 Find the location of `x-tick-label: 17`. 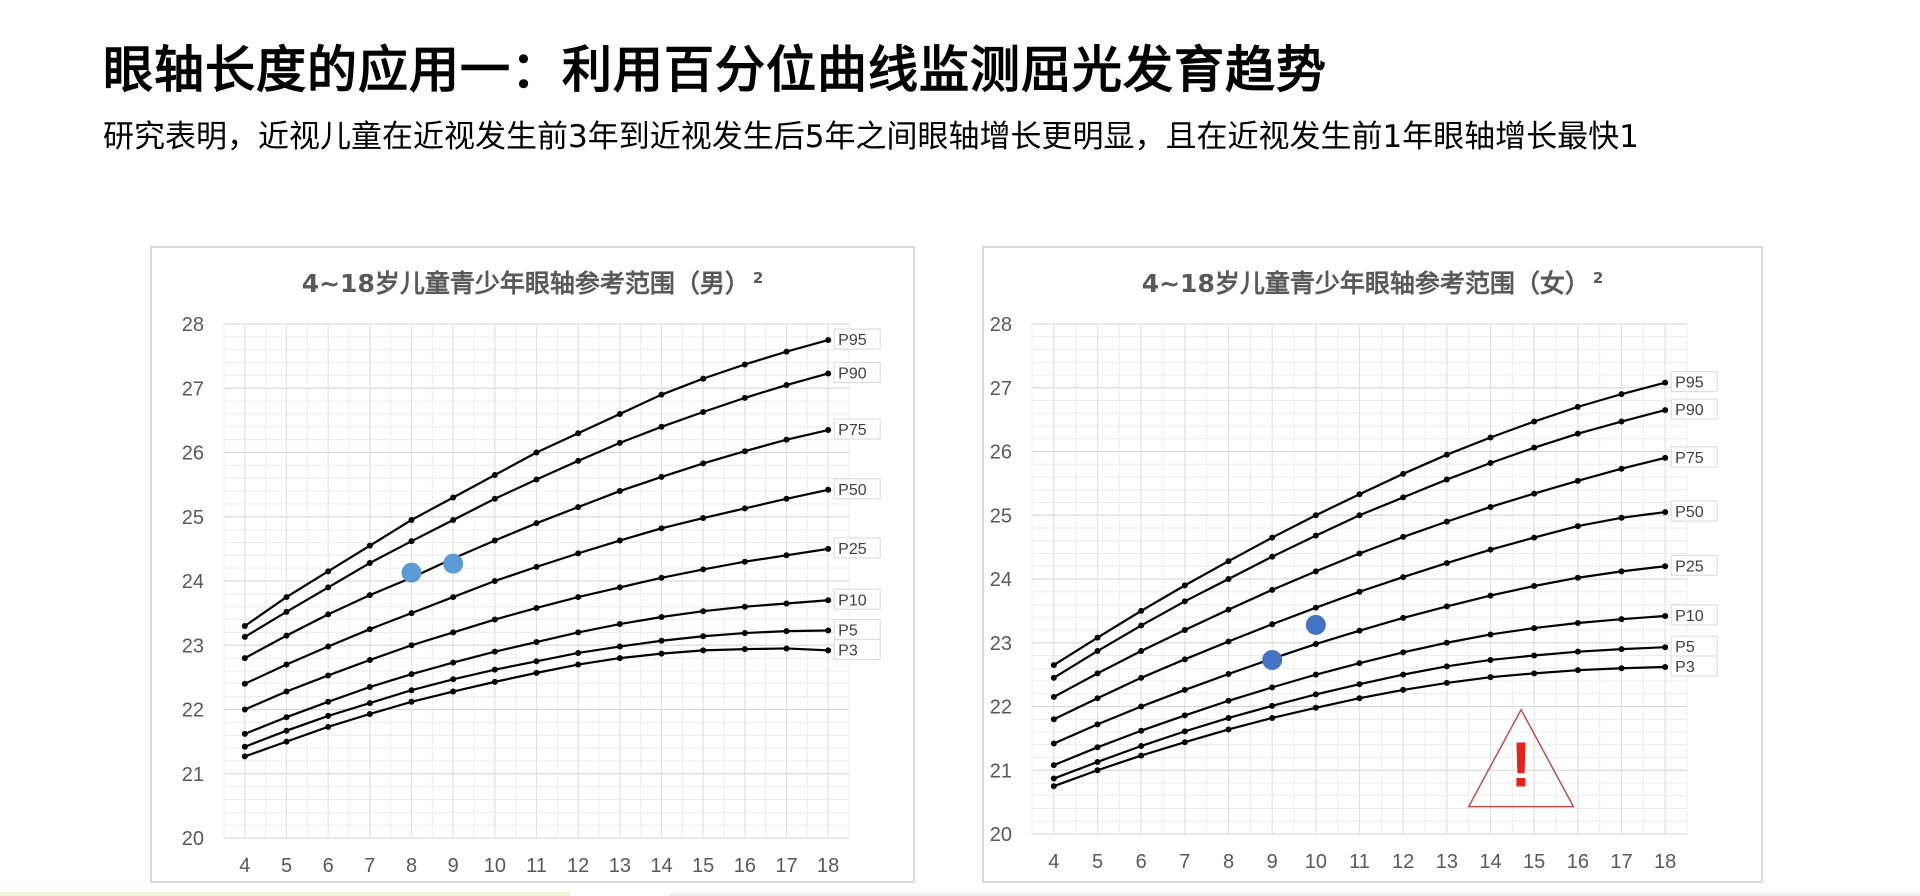

x-tick-label: 17 is located at coordinates (786, 866).